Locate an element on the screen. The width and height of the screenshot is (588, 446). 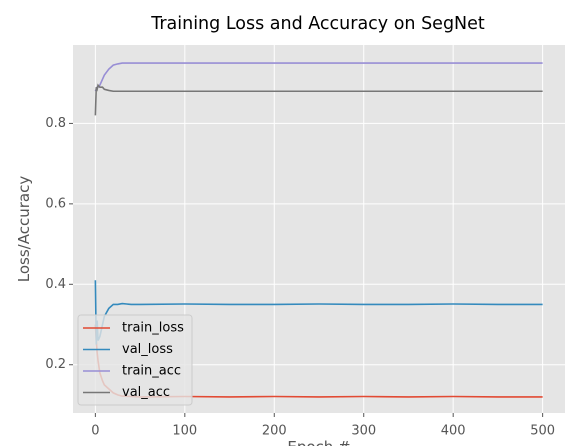
y-axis-label: Loss/Accuracy is located at coordinates (24, 229).